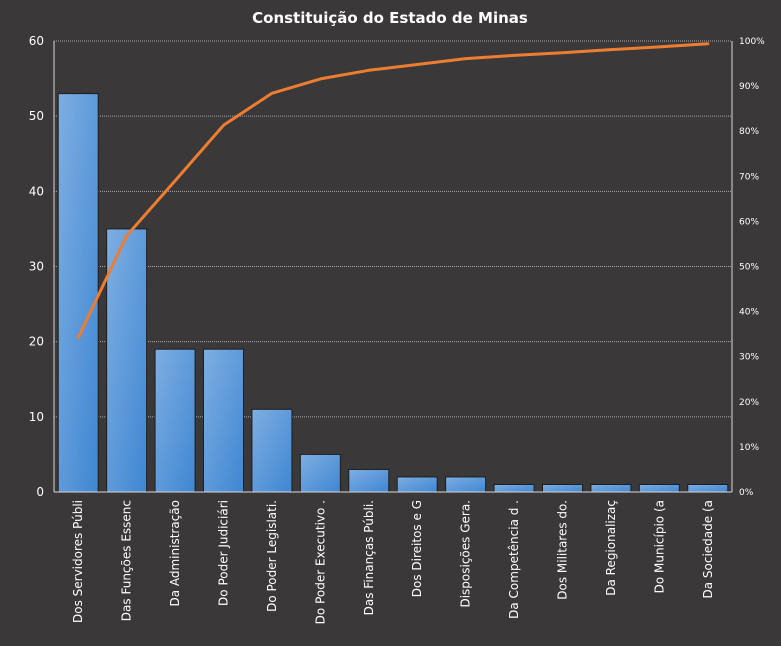 The width and height of the screenshot is (781, 646). What do you see at coordinates (127, 560) in the screenshot?
I see `x-tick-label: Das Funções Essenc` at bounding box center [127, 560].